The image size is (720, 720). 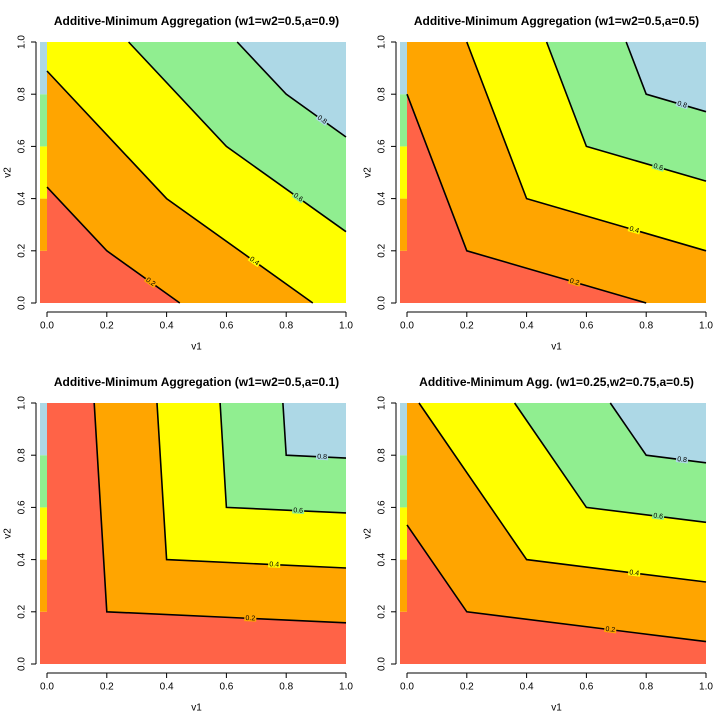 What do you see at coordinates (407, 687) in the screenshot?
I see `x-tick-label: 0.0` at bounding box center [407, 687].